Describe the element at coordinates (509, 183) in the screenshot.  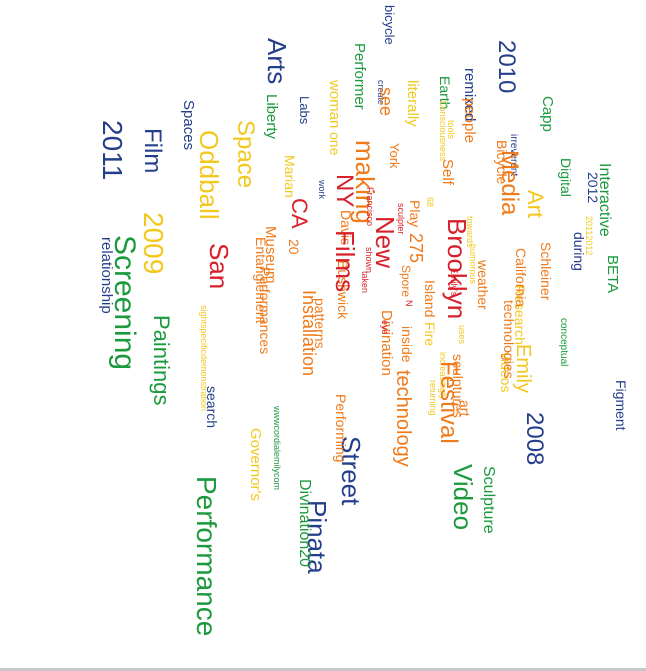
I see `word-media: Media` at that location.